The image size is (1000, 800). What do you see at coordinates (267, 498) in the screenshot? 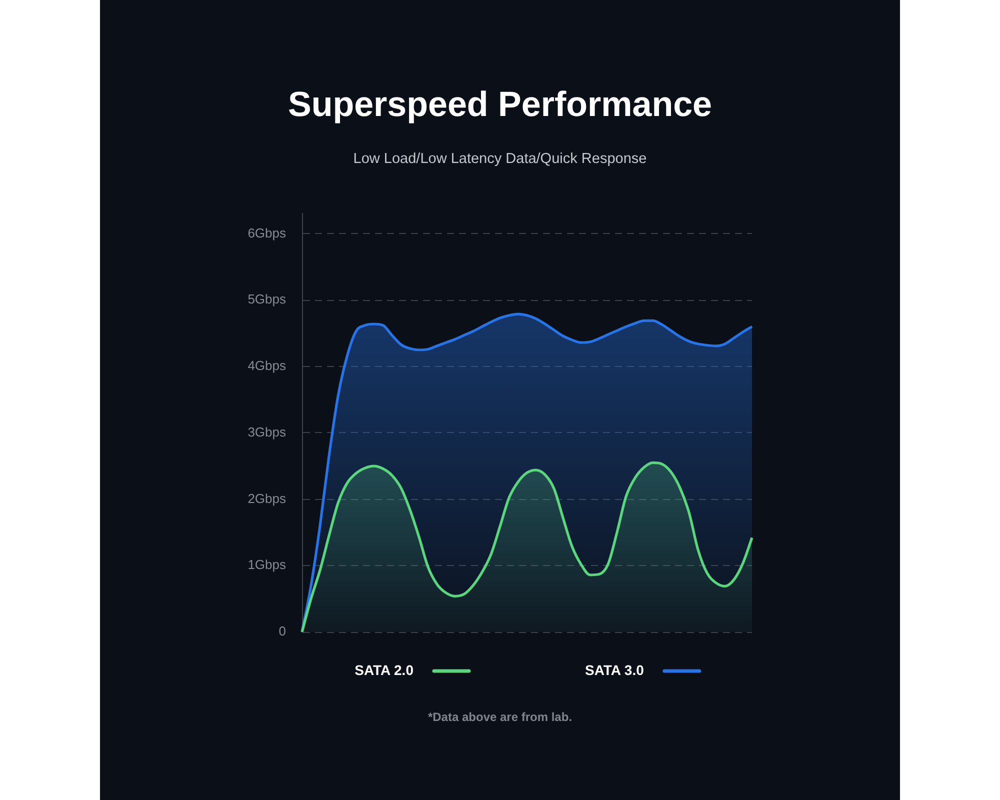
I see `y-tick-label: 2Gbps` at bounding box center [267, 498].